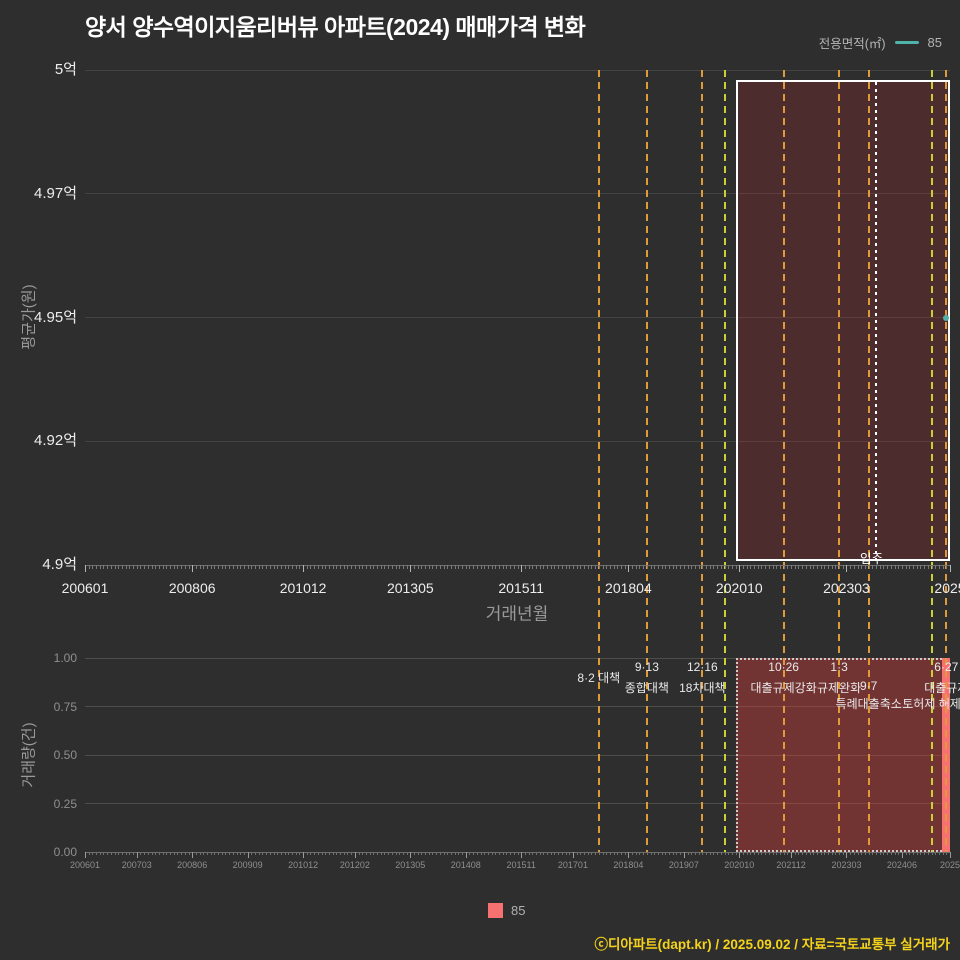 The image size is (960, 960). What do you see at coordinates (521, 865) in the screenshot?
I see `volume-xtick-label: 201511` at bounding box center [521, 865].